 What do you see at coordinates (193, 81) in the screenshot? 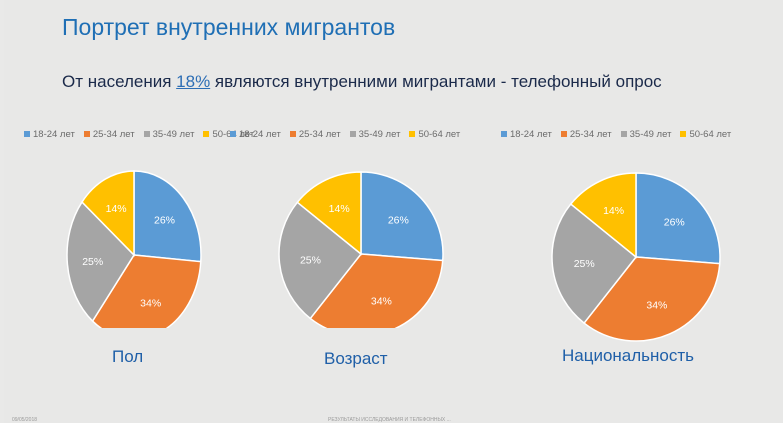
I see `subtitle-highlight-link: 18%` at bounding box center [193, 81].